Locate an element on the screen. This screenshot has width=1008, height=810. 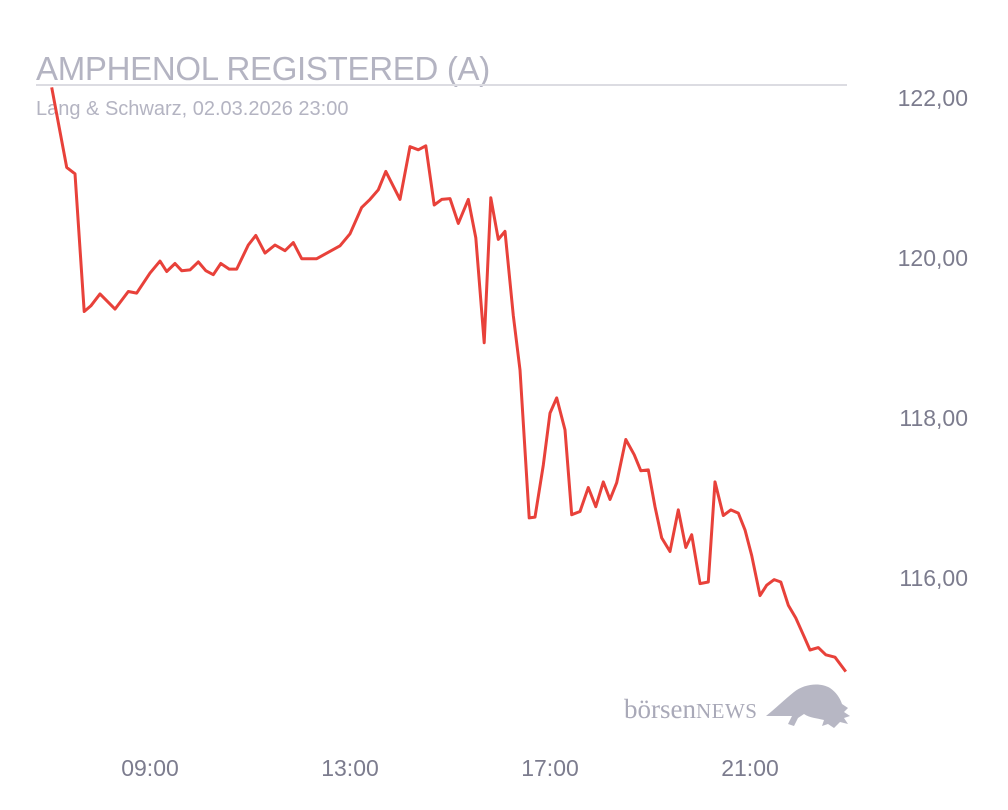
x-tick-label: 13:00 is located at coordinates (350, 768).